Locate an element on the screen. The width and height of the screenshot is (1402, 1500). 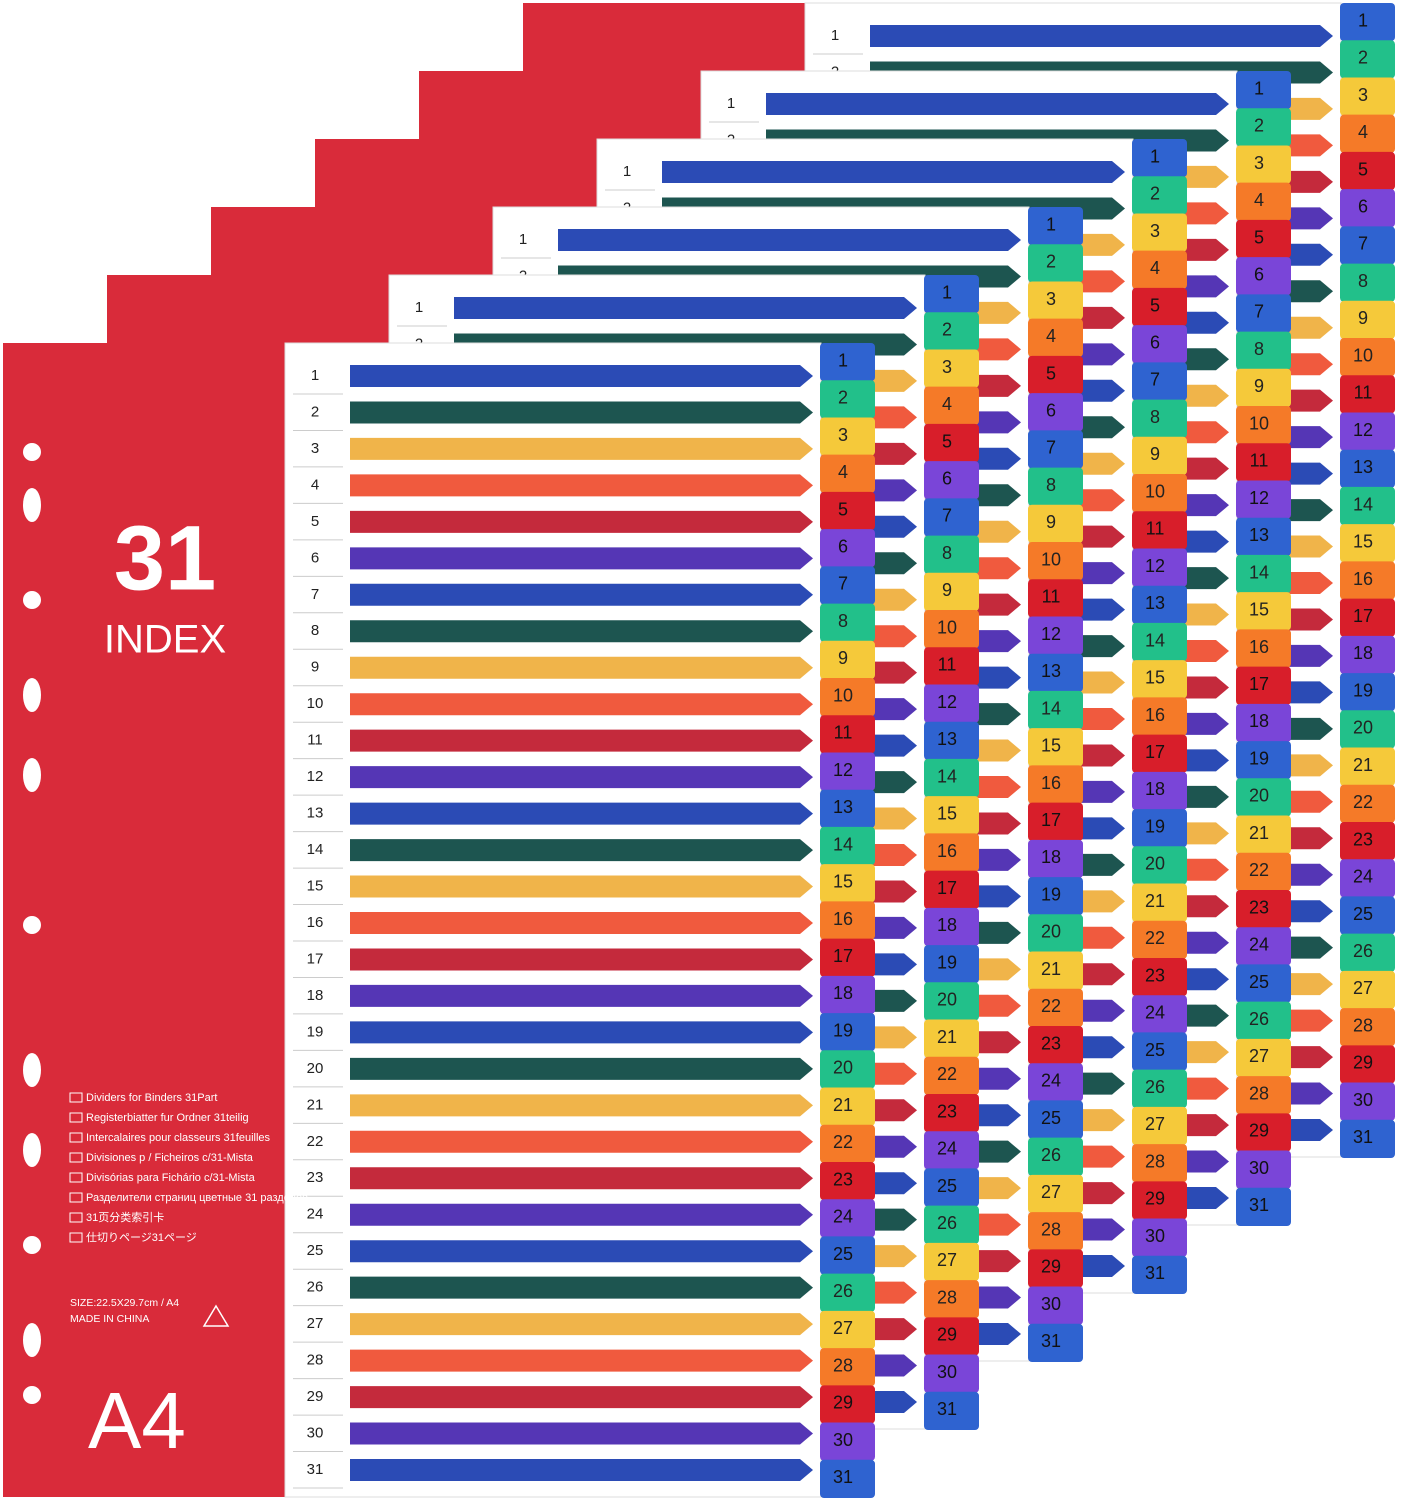
row-number: 13 is located at coordinates (315, 813).